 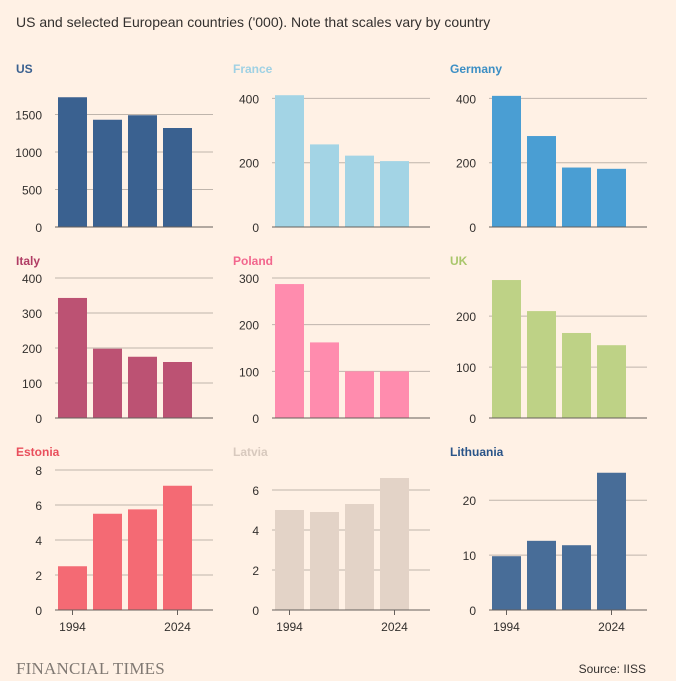 What do you see at coordinates (249, 326) in the screenshot?
I see `poland-y-tick-label: 200` at bounding box center [249, 326].